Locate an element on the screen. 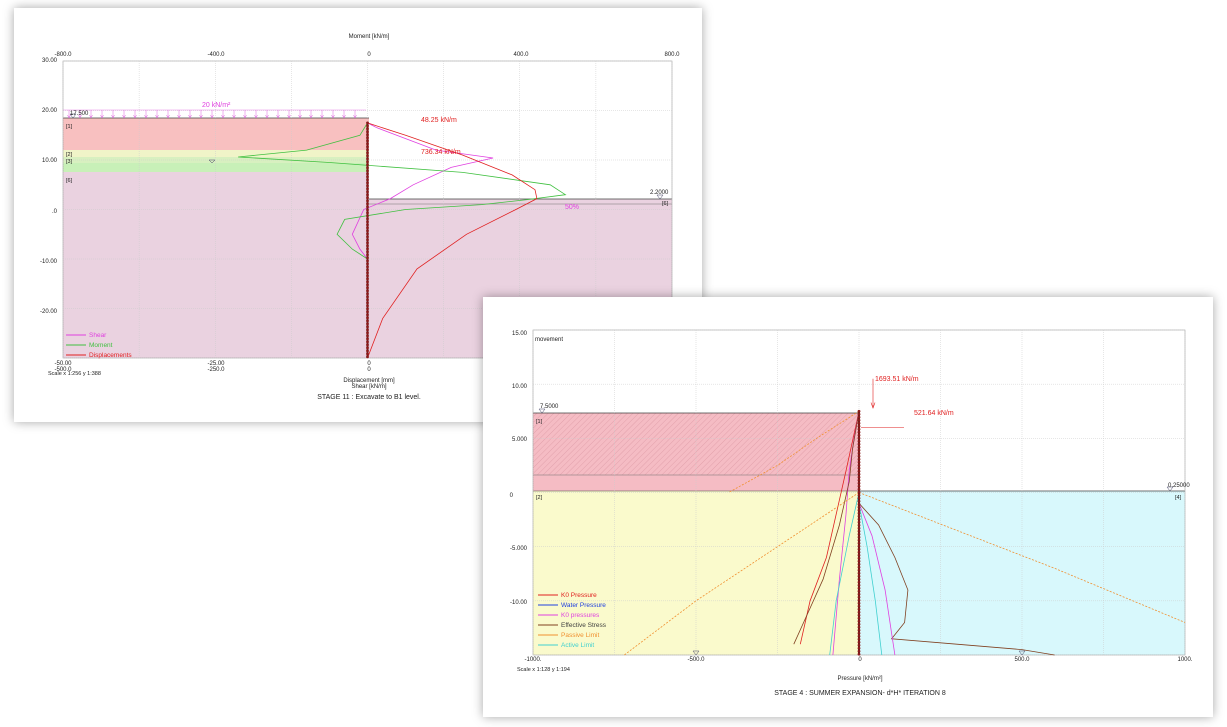 The image size is (1227, 727). x-axis-label: Pressure [kN/m²] is located at coordinates (859, 679).